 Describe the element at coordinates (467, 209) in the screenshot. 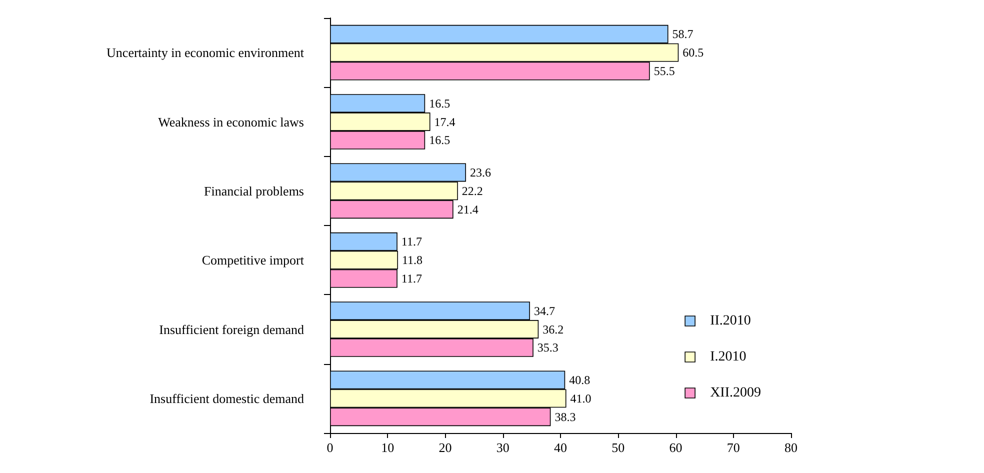

I see `data-label: 21.4` at that location.